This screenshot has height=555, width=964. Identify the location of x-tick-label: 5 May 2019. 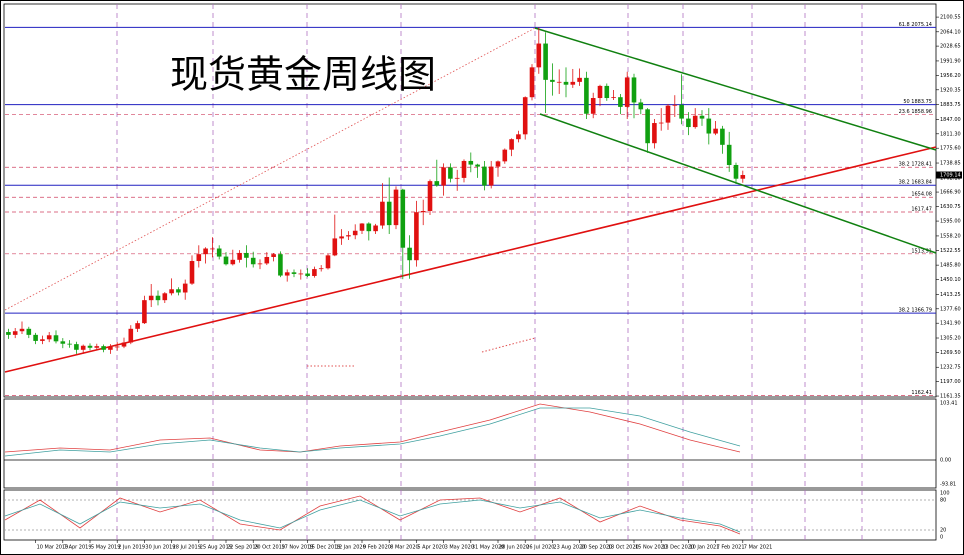
(105, 548).